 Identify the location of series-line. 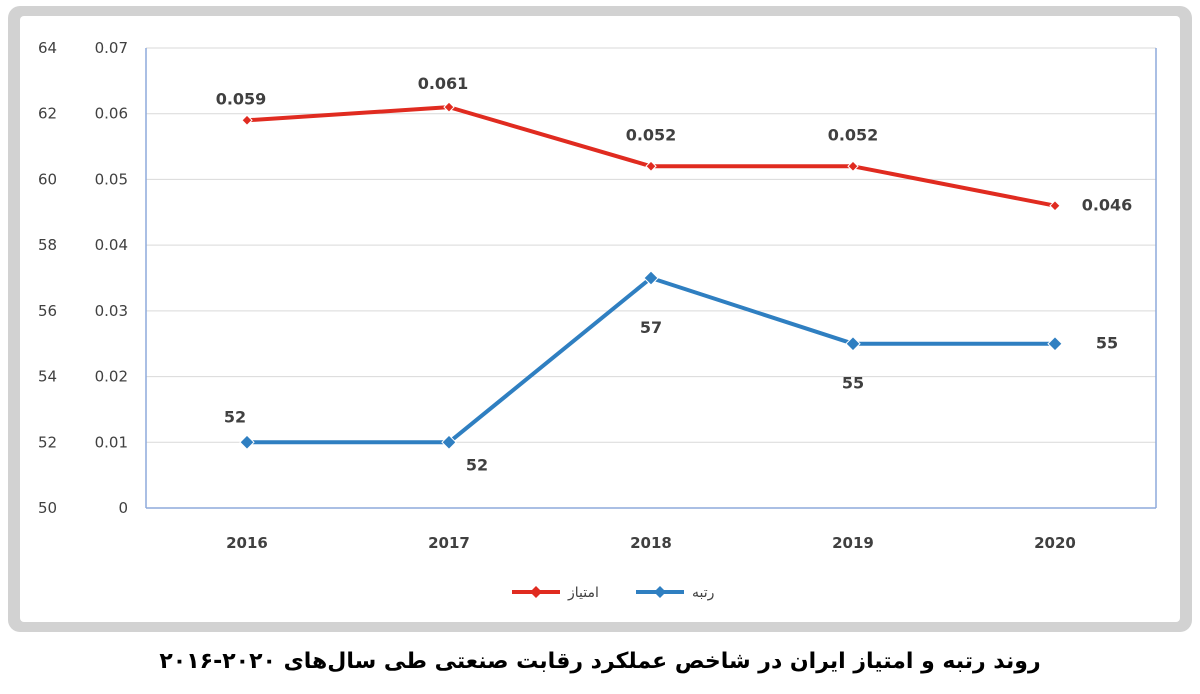
(651, 156).